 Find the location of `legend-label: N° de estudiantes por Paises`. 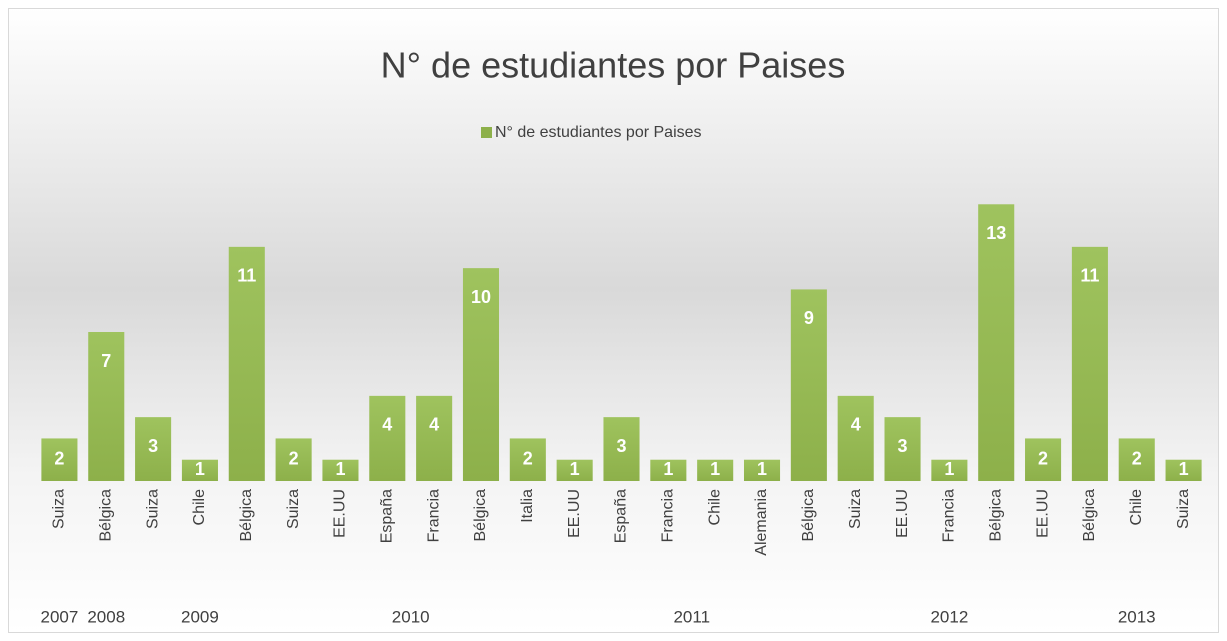

legend-label: N° de estudiantes por Paises is located at coordinates (598, 132).